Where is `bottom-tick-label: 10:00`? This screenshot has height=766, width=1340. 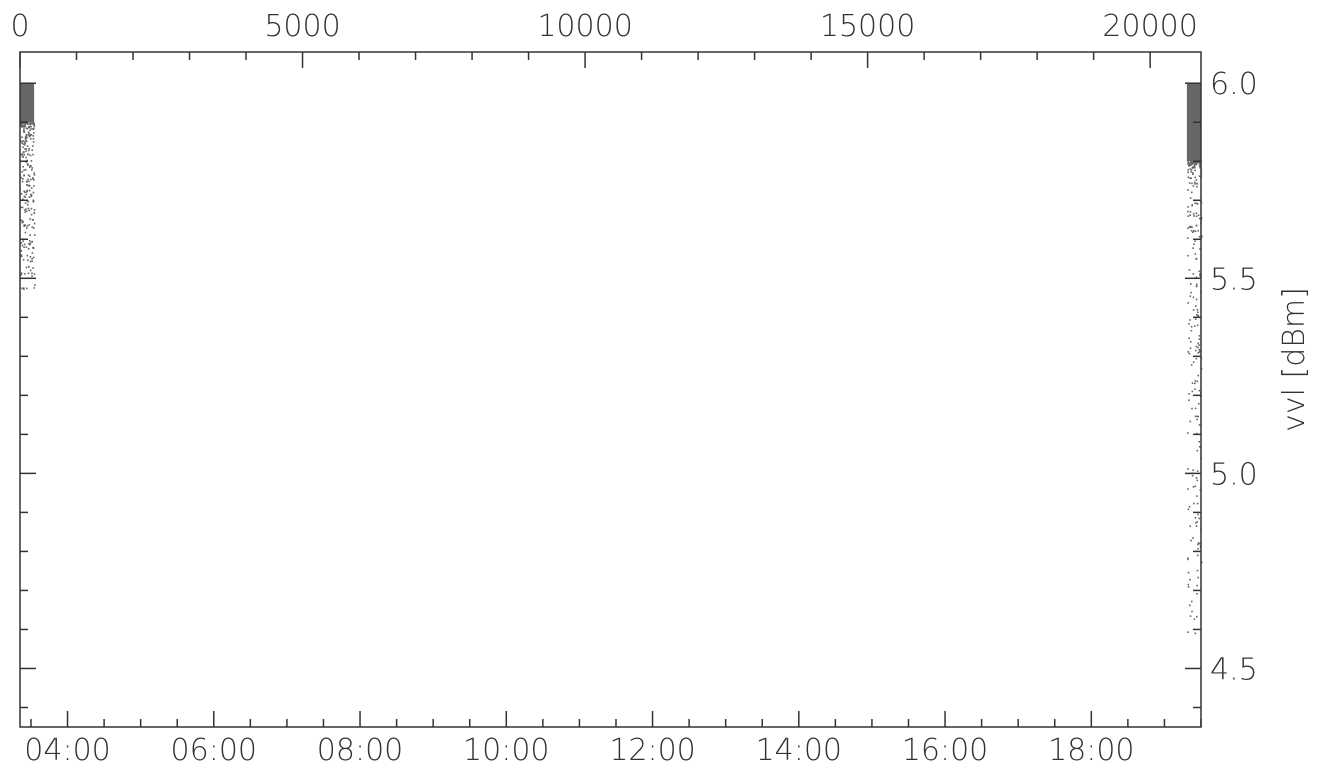
bottom-tick-label: 10:00 is located at coordinates (506, 749).